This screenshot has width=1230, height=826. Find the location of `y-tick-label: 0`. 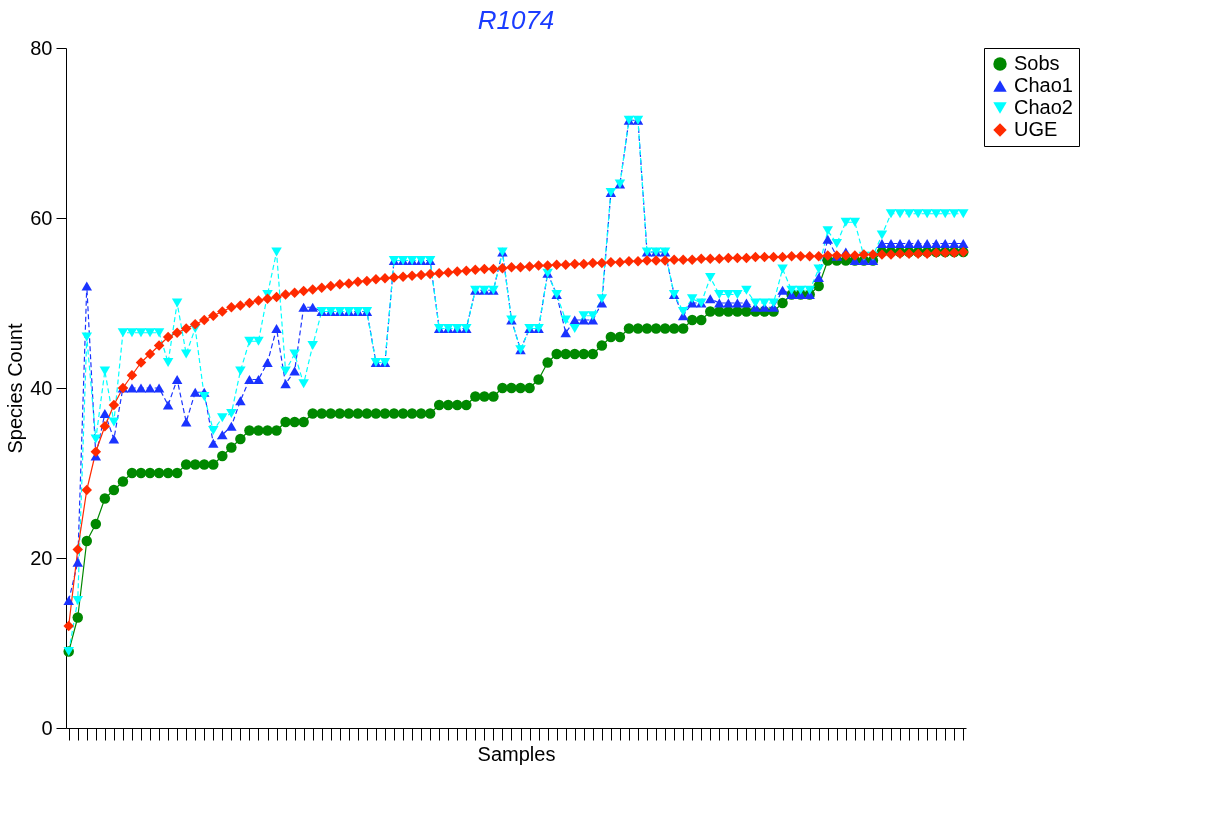

y-tick-label: 0 is located at coordinates (47, 727).